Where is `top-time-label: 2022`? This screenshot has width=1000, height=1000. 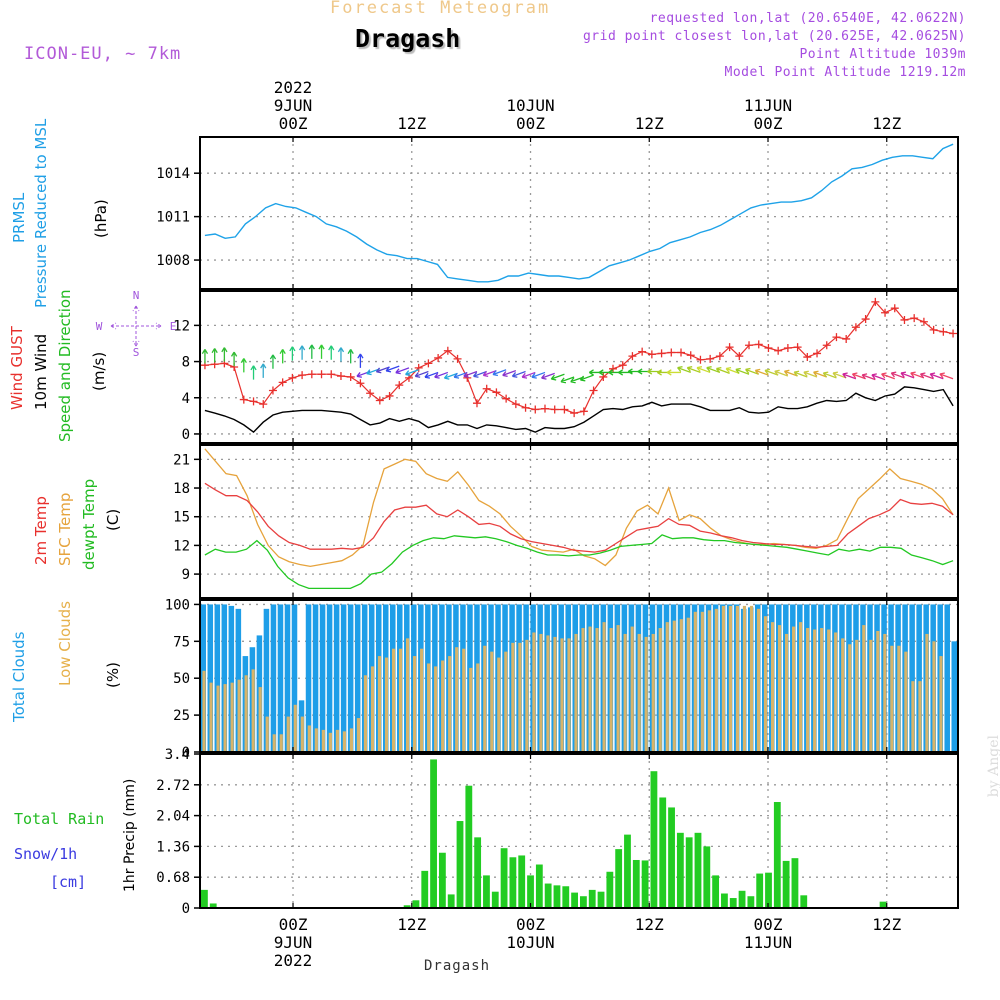 top-time-label: 2022 is located at coordinates (293, 87).